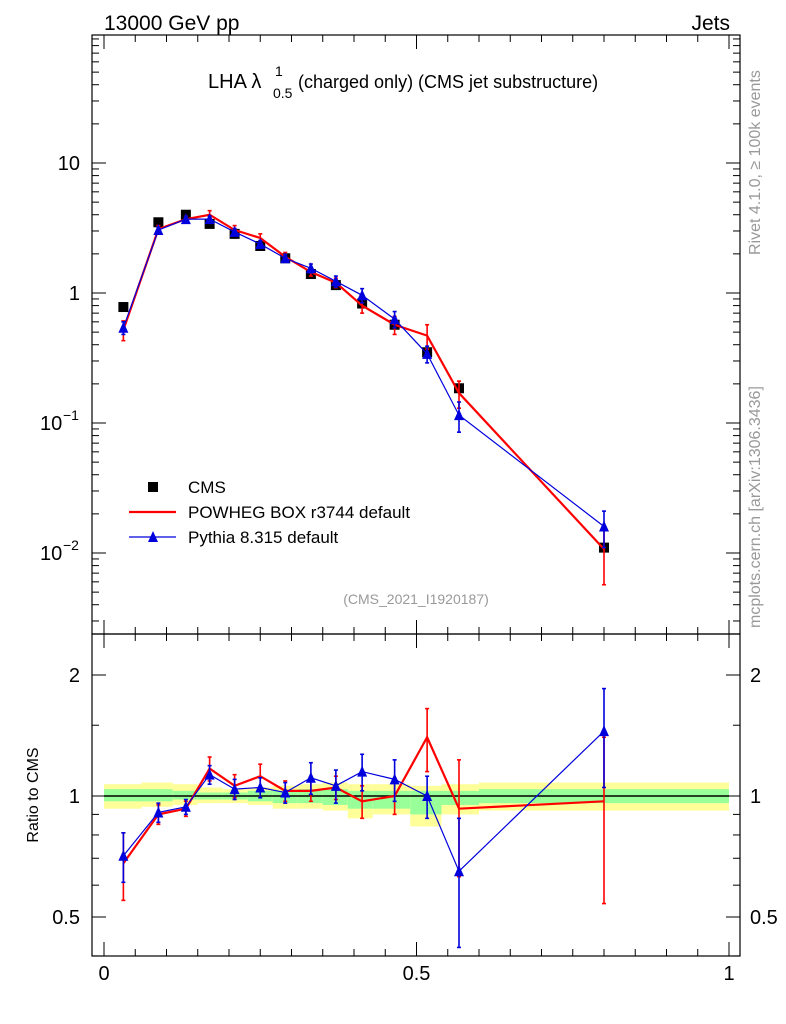 This screenshot has height=1024, width=786. Describe the element at coordinates (728, 974) in the screenshot. I see `x-tick-label: 1` at that location.